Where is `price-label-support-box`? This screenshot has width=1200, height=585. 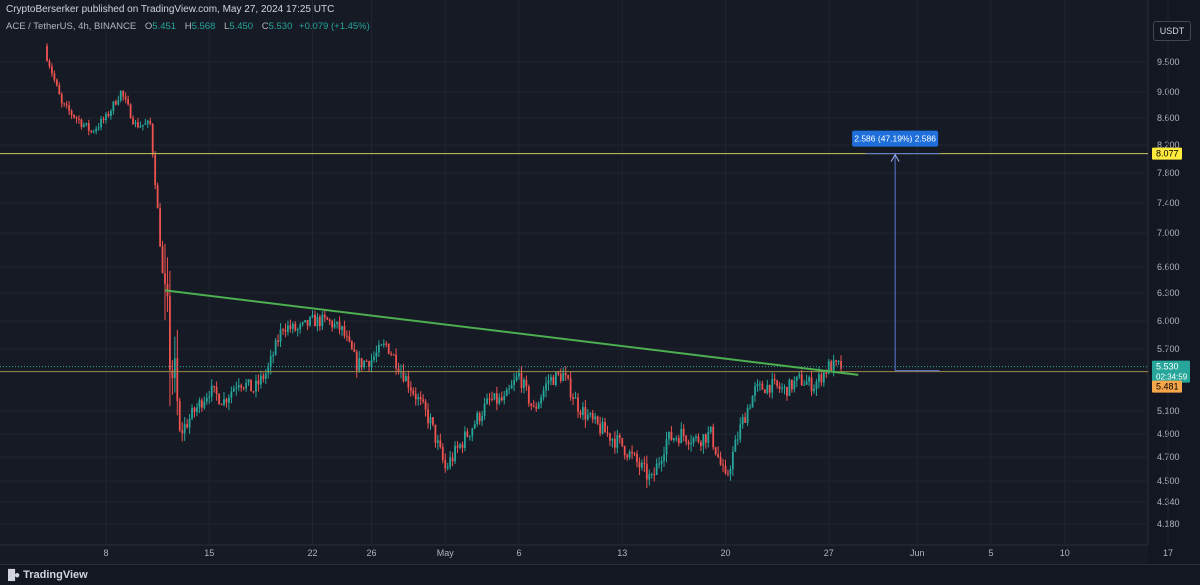 price-label-support-box is located at coordinates (1167, 386).